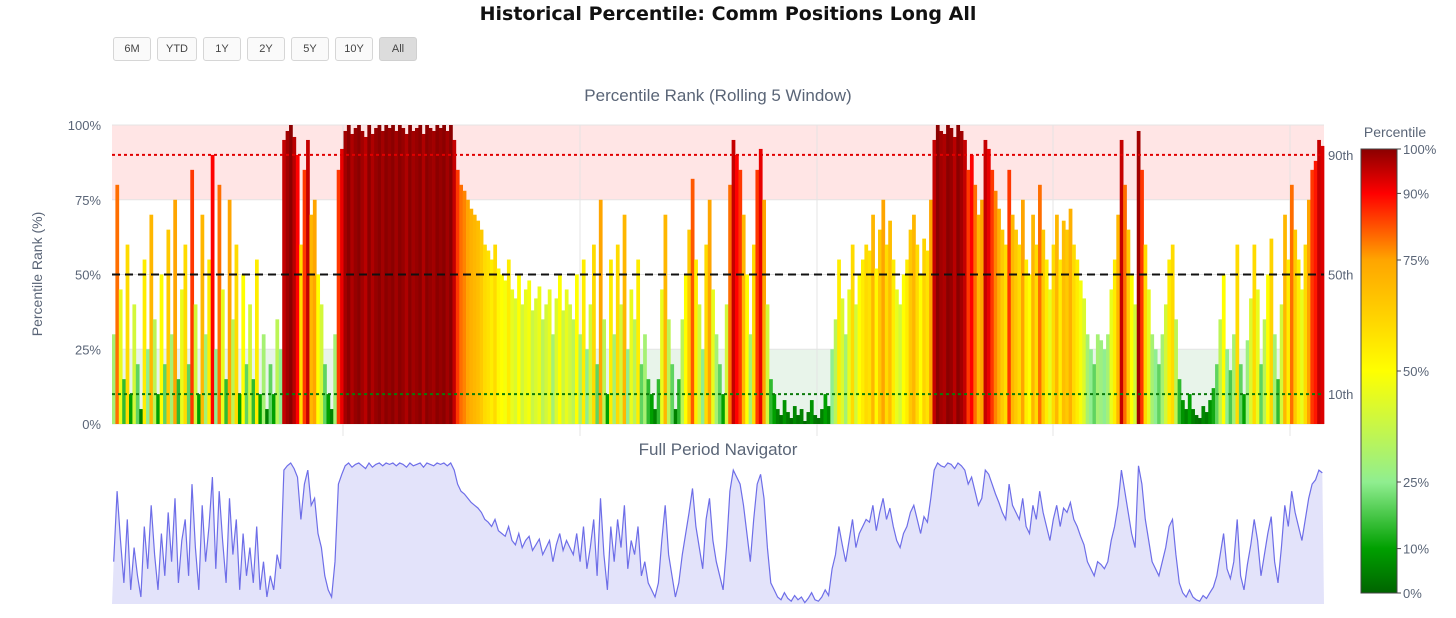 Image resolution: width=1456 pixels, height=618 pixels. I want to click on range-button-1y: 1Y, so click(222, 49).